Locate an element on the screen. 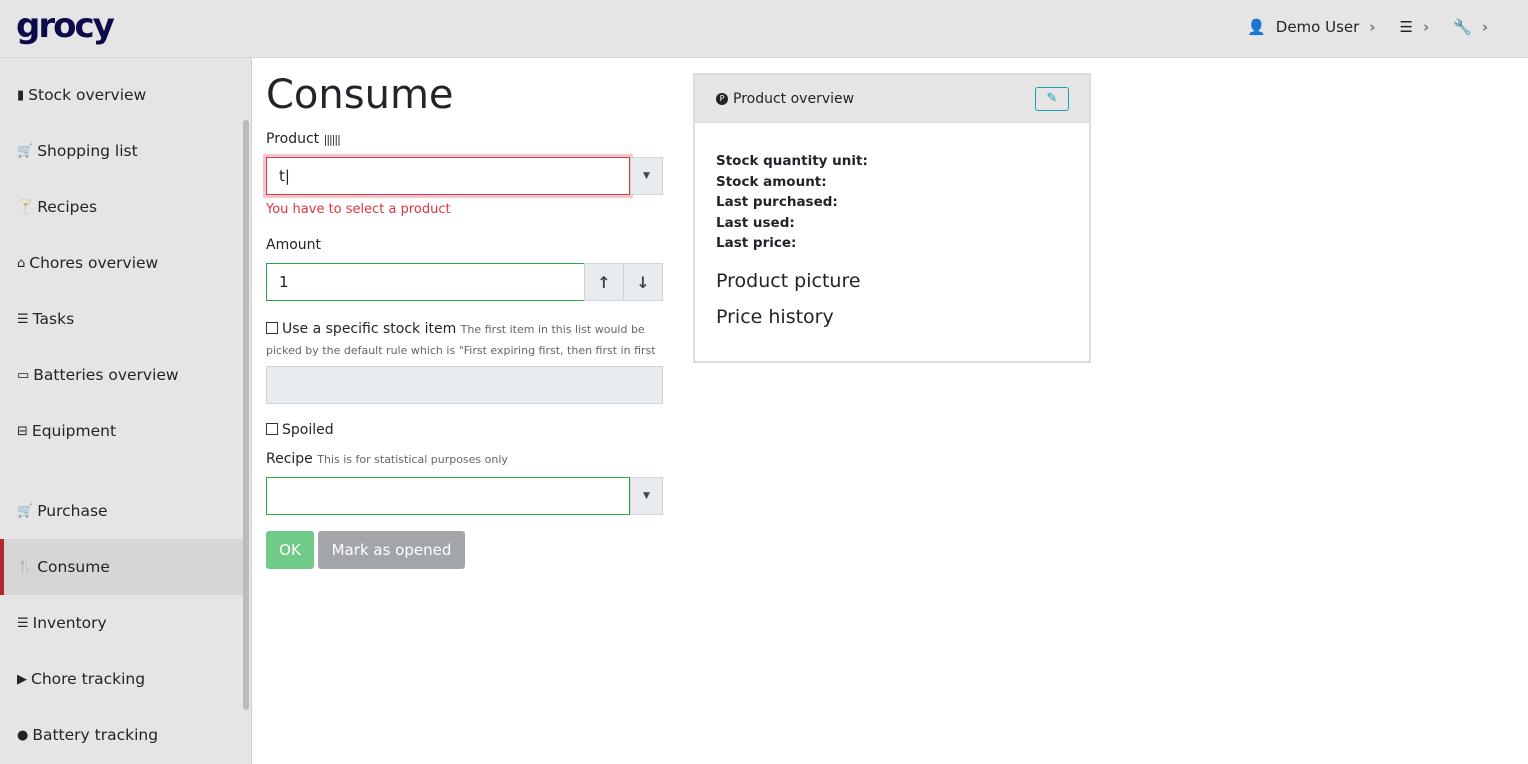 The image size is (1528, 764). product-dropdown-toggle: ▼ is located at coordinates (646, 176).